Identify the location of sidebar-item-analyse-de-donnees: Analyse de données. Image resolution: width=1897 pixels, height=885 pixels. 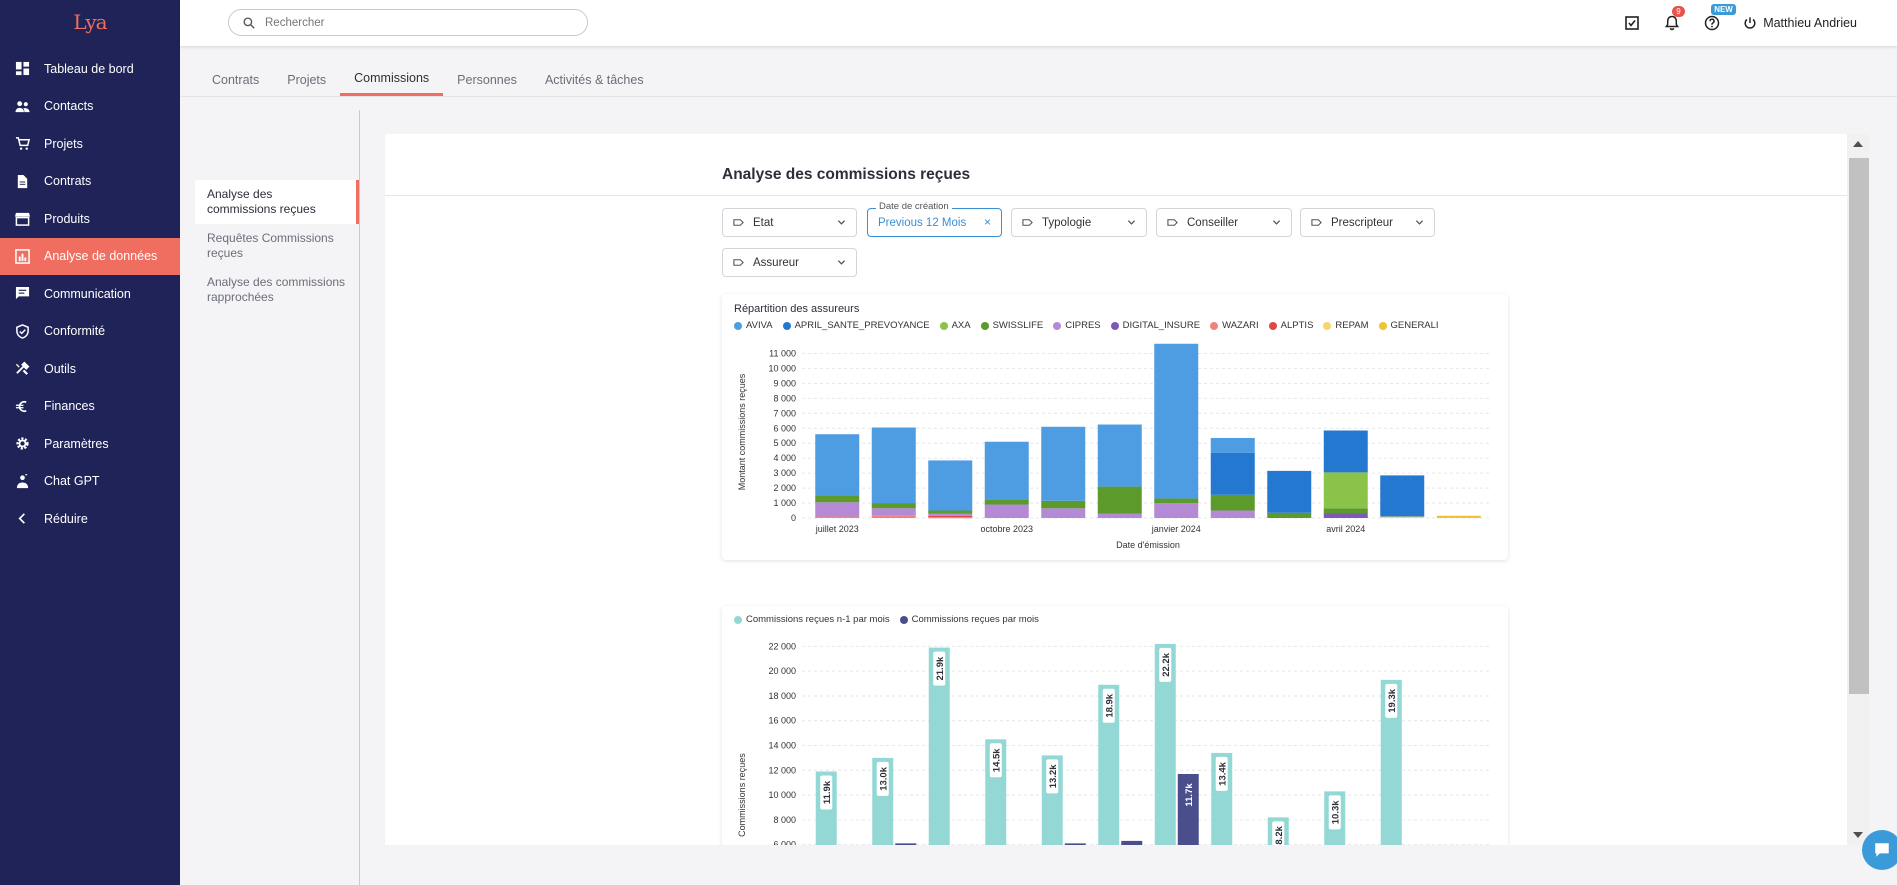
(90, 256).